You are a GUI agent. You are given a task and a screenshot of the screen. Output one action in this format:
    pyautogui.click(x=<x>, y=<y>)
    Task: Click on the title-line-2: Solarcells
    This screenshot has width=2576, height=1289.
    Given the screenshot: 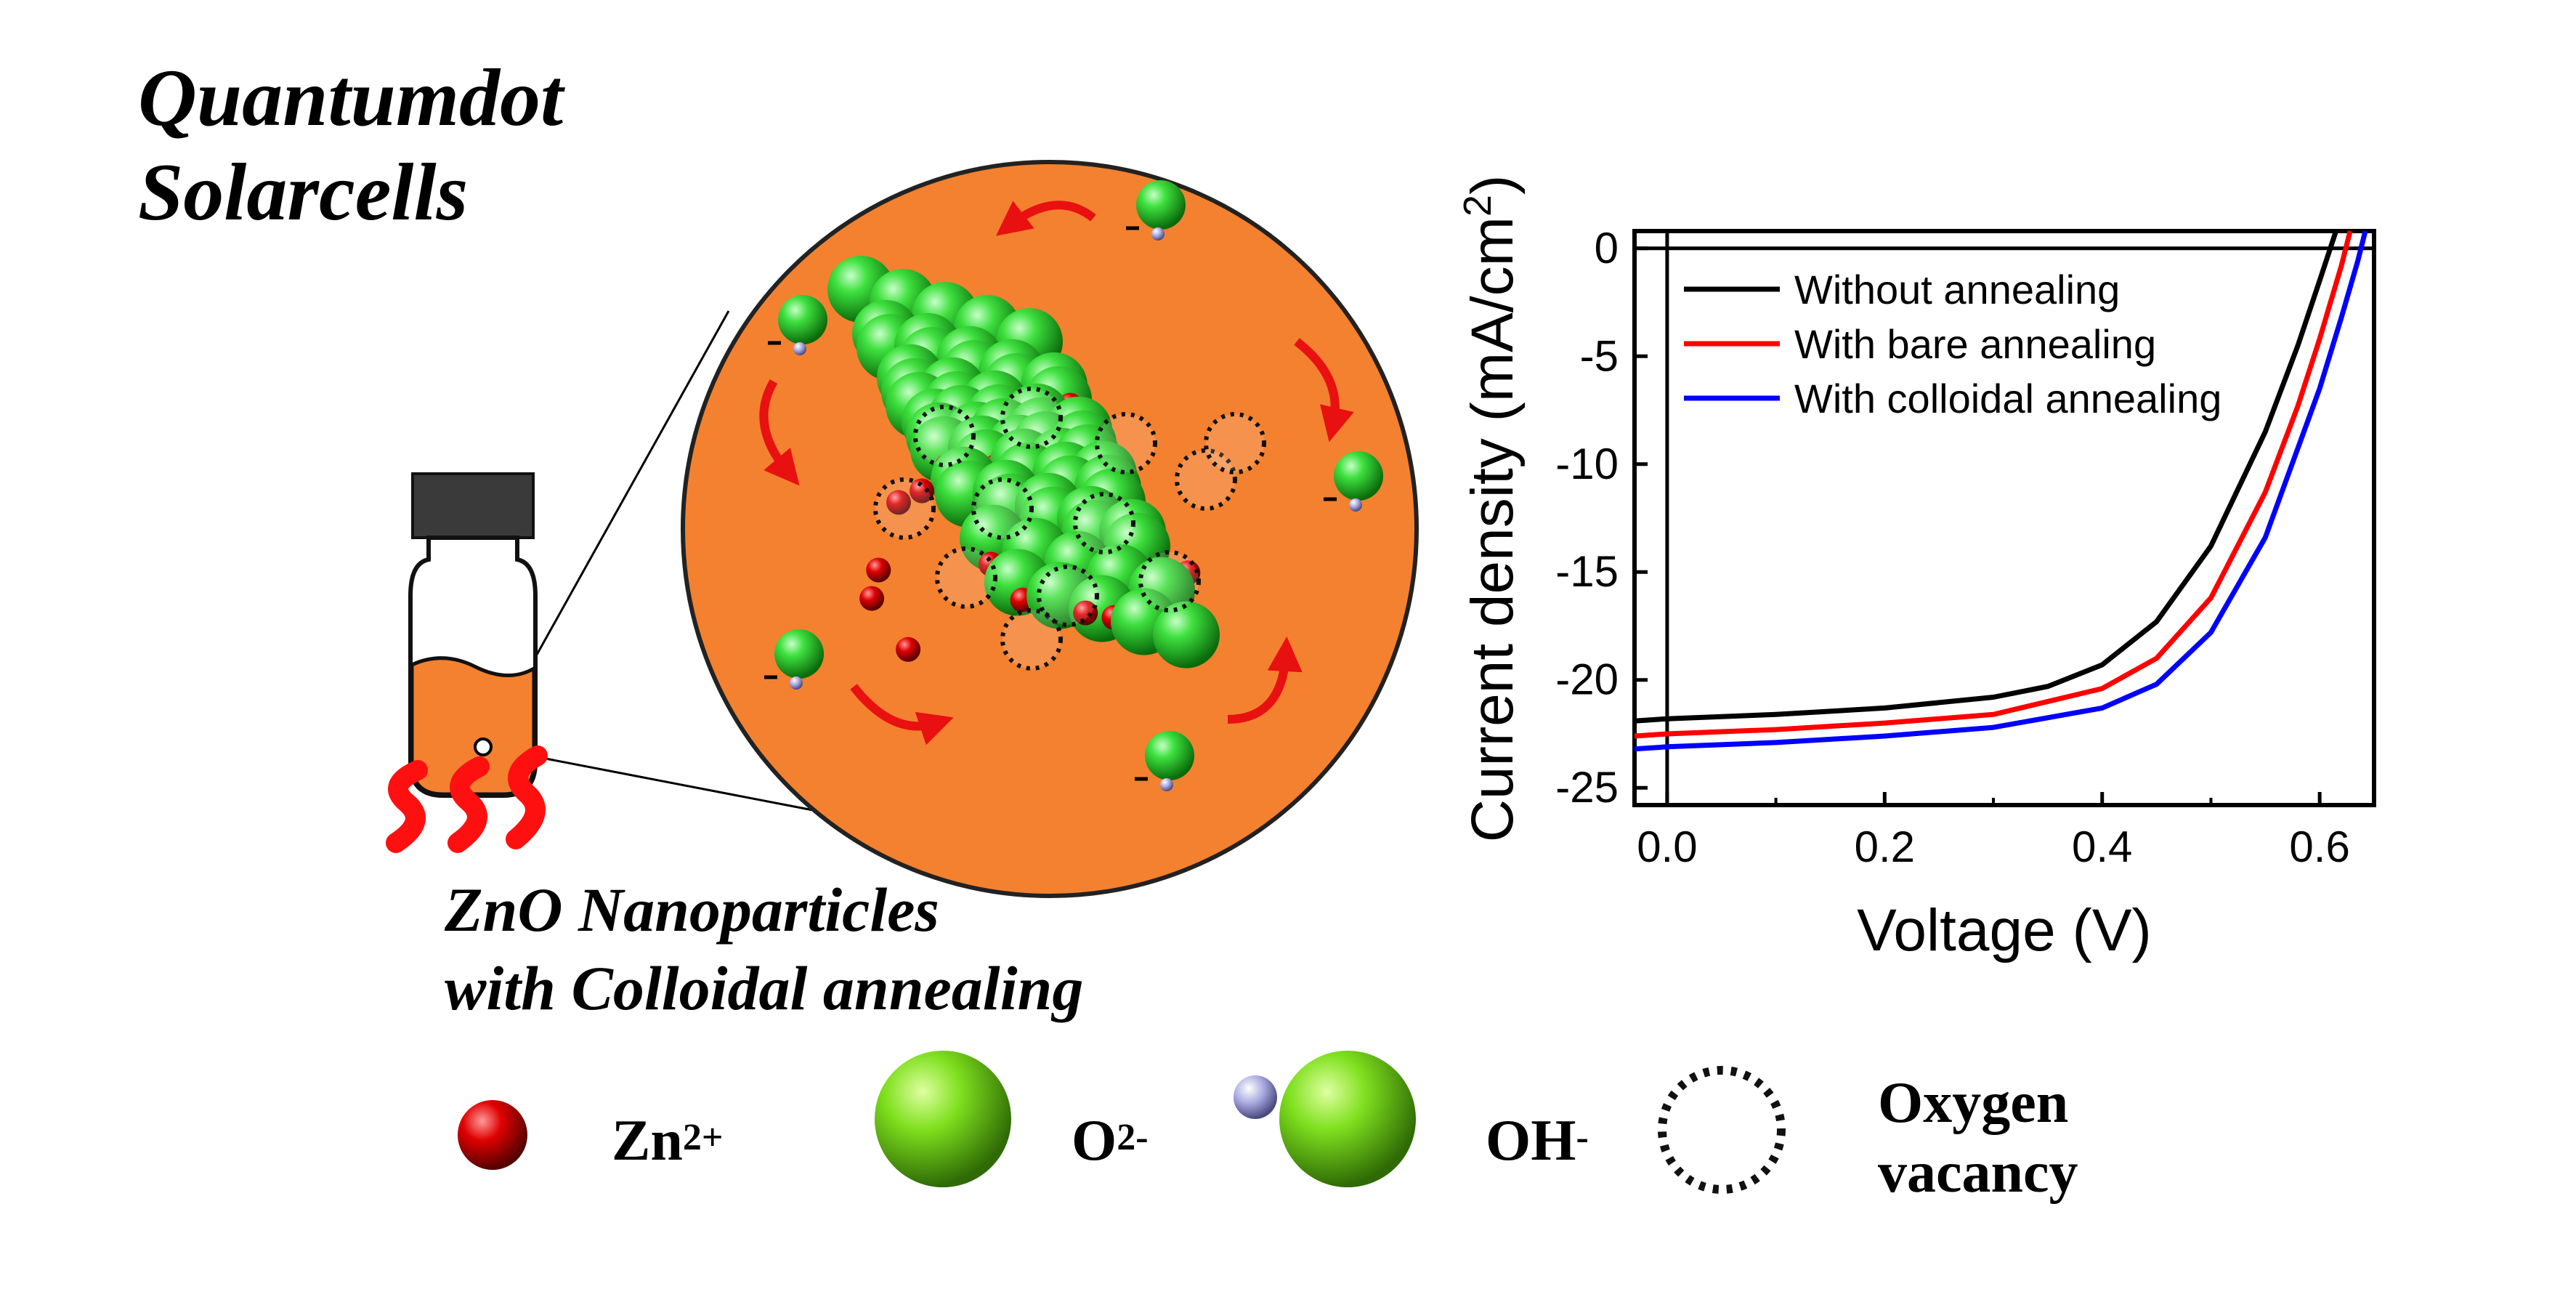 What is the action you would take?
    pyautogui.click(x=303, y=193)
    